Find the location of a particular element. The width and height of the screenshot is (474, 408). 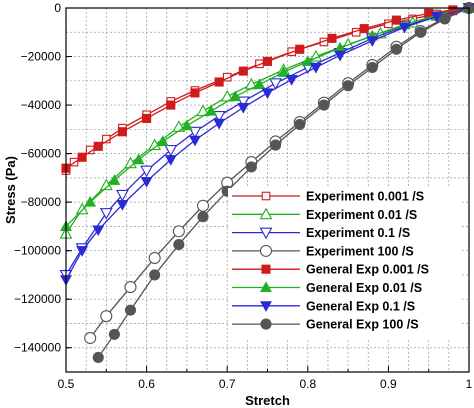

legend-label: General Exp 0.01 /S is located at coordinates (364, 288).